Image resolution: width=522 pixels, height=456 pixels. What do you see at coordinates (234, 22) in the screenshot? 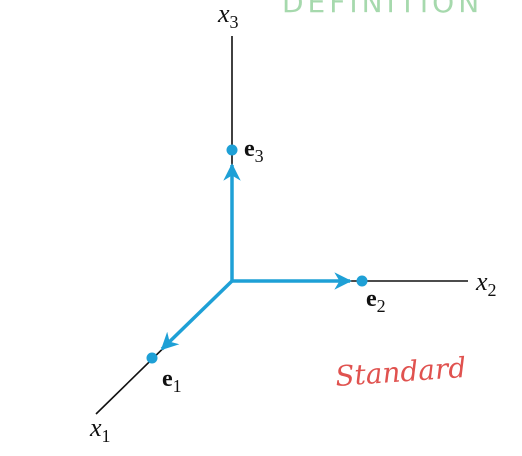
I see `axis-index: 3` at bounding box center [234, 22].